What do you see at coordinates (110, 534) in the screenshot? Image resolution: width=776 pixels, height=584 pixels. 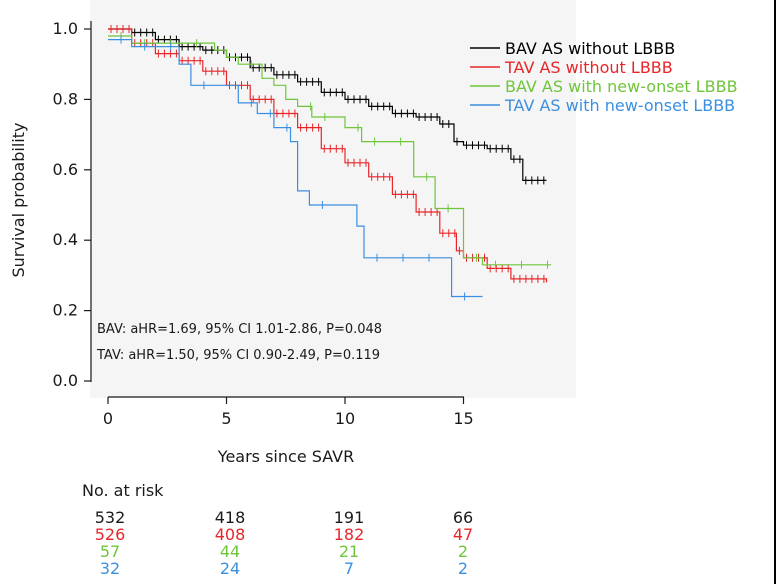 I see `at-risk-cell: 526` at bounding box center [110, 534].